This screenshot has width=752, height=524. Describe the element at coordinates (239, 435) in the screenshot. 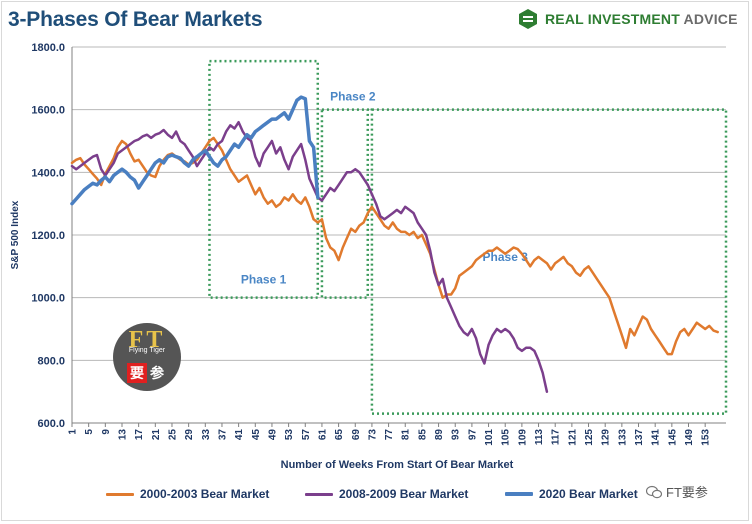

I see `x-tick-label: 41` at that location.